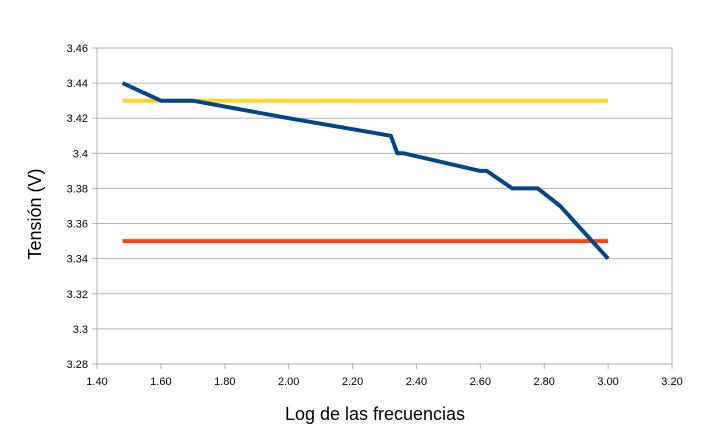 This screenshot has height=446, width=714. I want to click on y-axis-title: Tensión (V), so click(35, 213).